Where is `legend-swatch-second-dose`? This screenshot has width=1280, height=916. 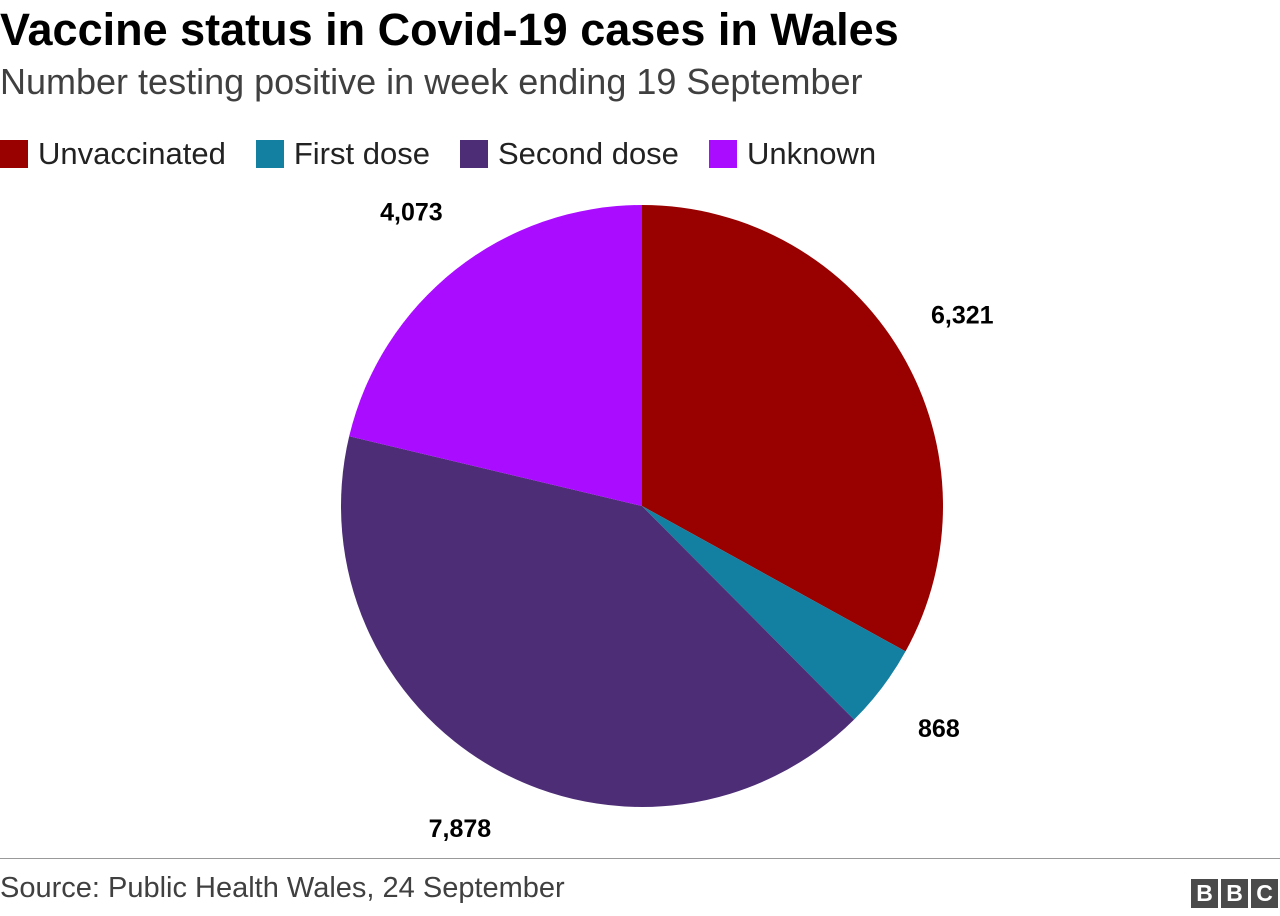 legend-swatch-second-dose is located at coordinates (473, 154).